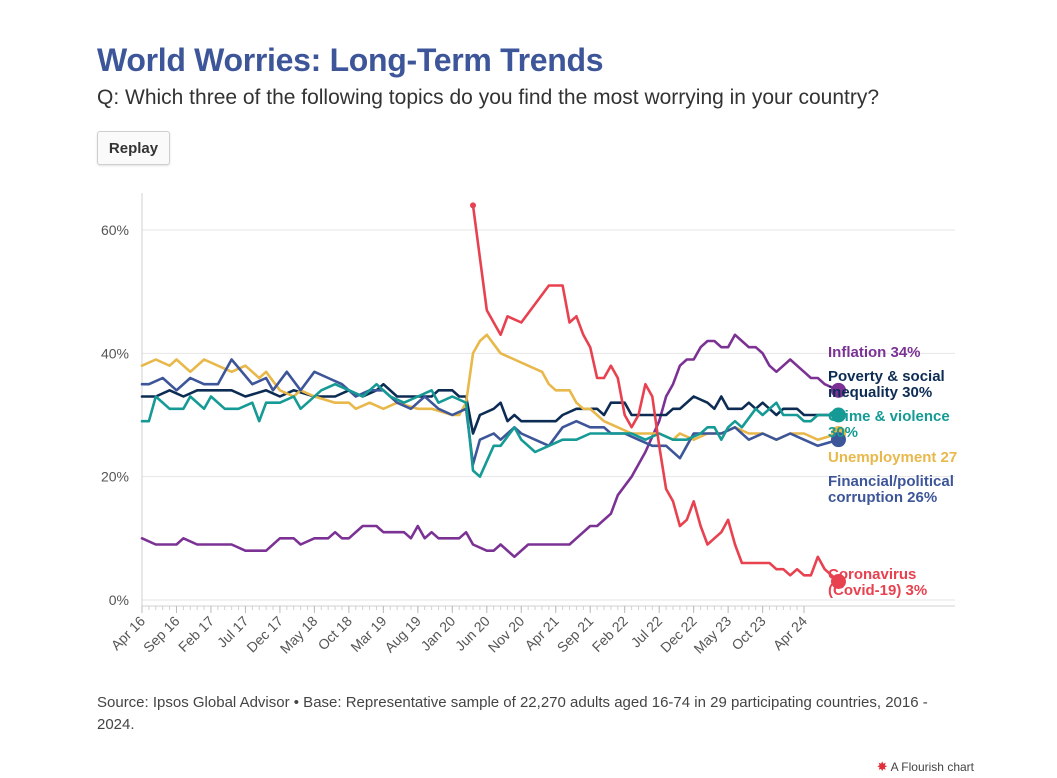 This screenshot has height=778, width=1057. Describe the element at coordinates (838, 390) in the screenshot. I see `series-end-dot-inflation` at that location.